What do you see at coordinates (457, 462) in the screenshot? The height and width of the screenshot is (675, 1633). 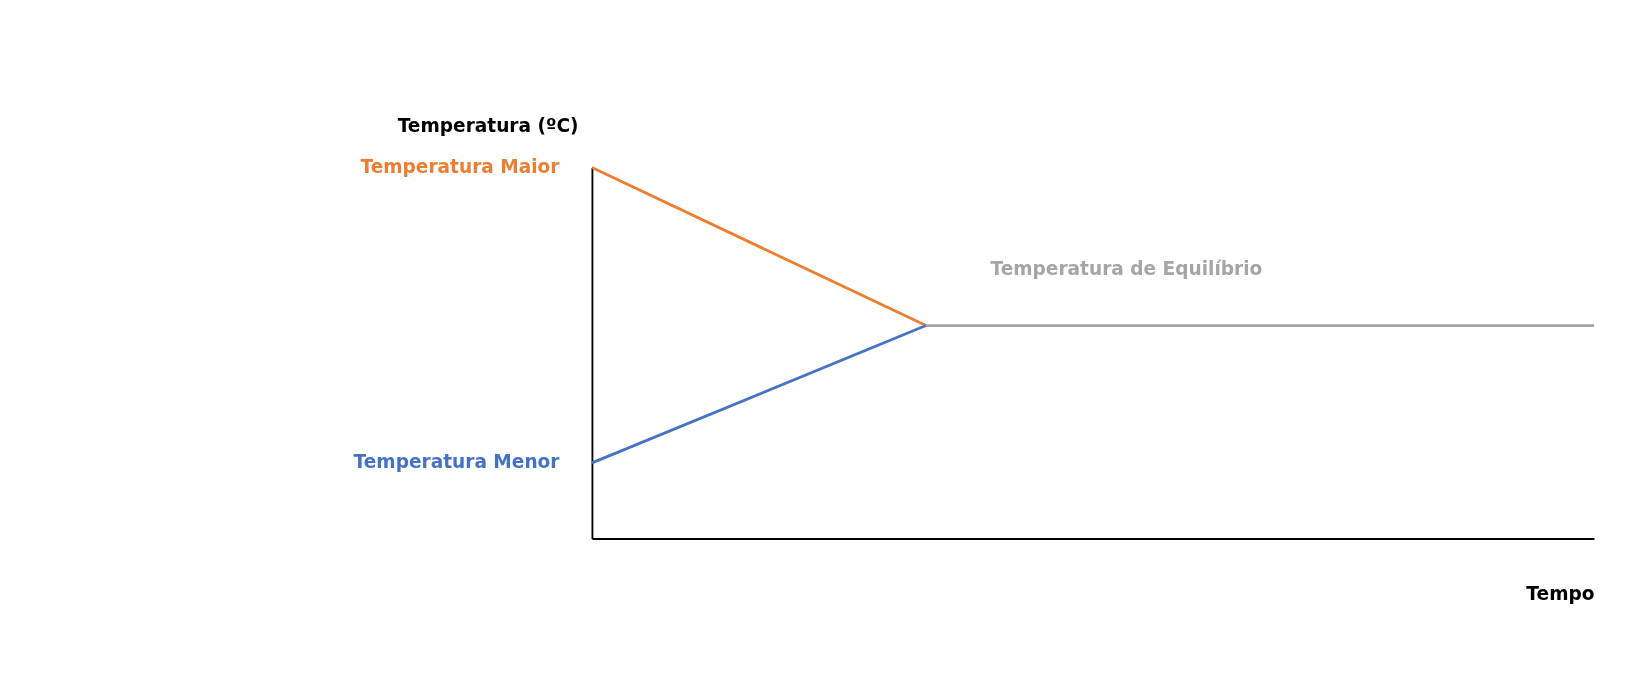 I see `series-label: Temperatura Menor` at bounding box center [457, 462].